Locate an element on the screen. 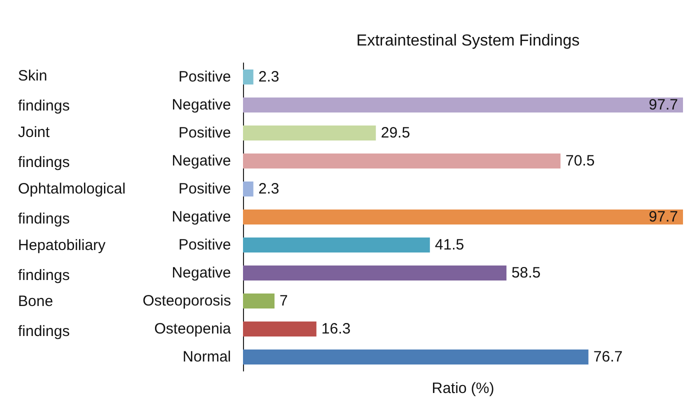 The height and width of the screenshot is (401, 685). data-label: 58.5 is located at coordinates (526, 273).